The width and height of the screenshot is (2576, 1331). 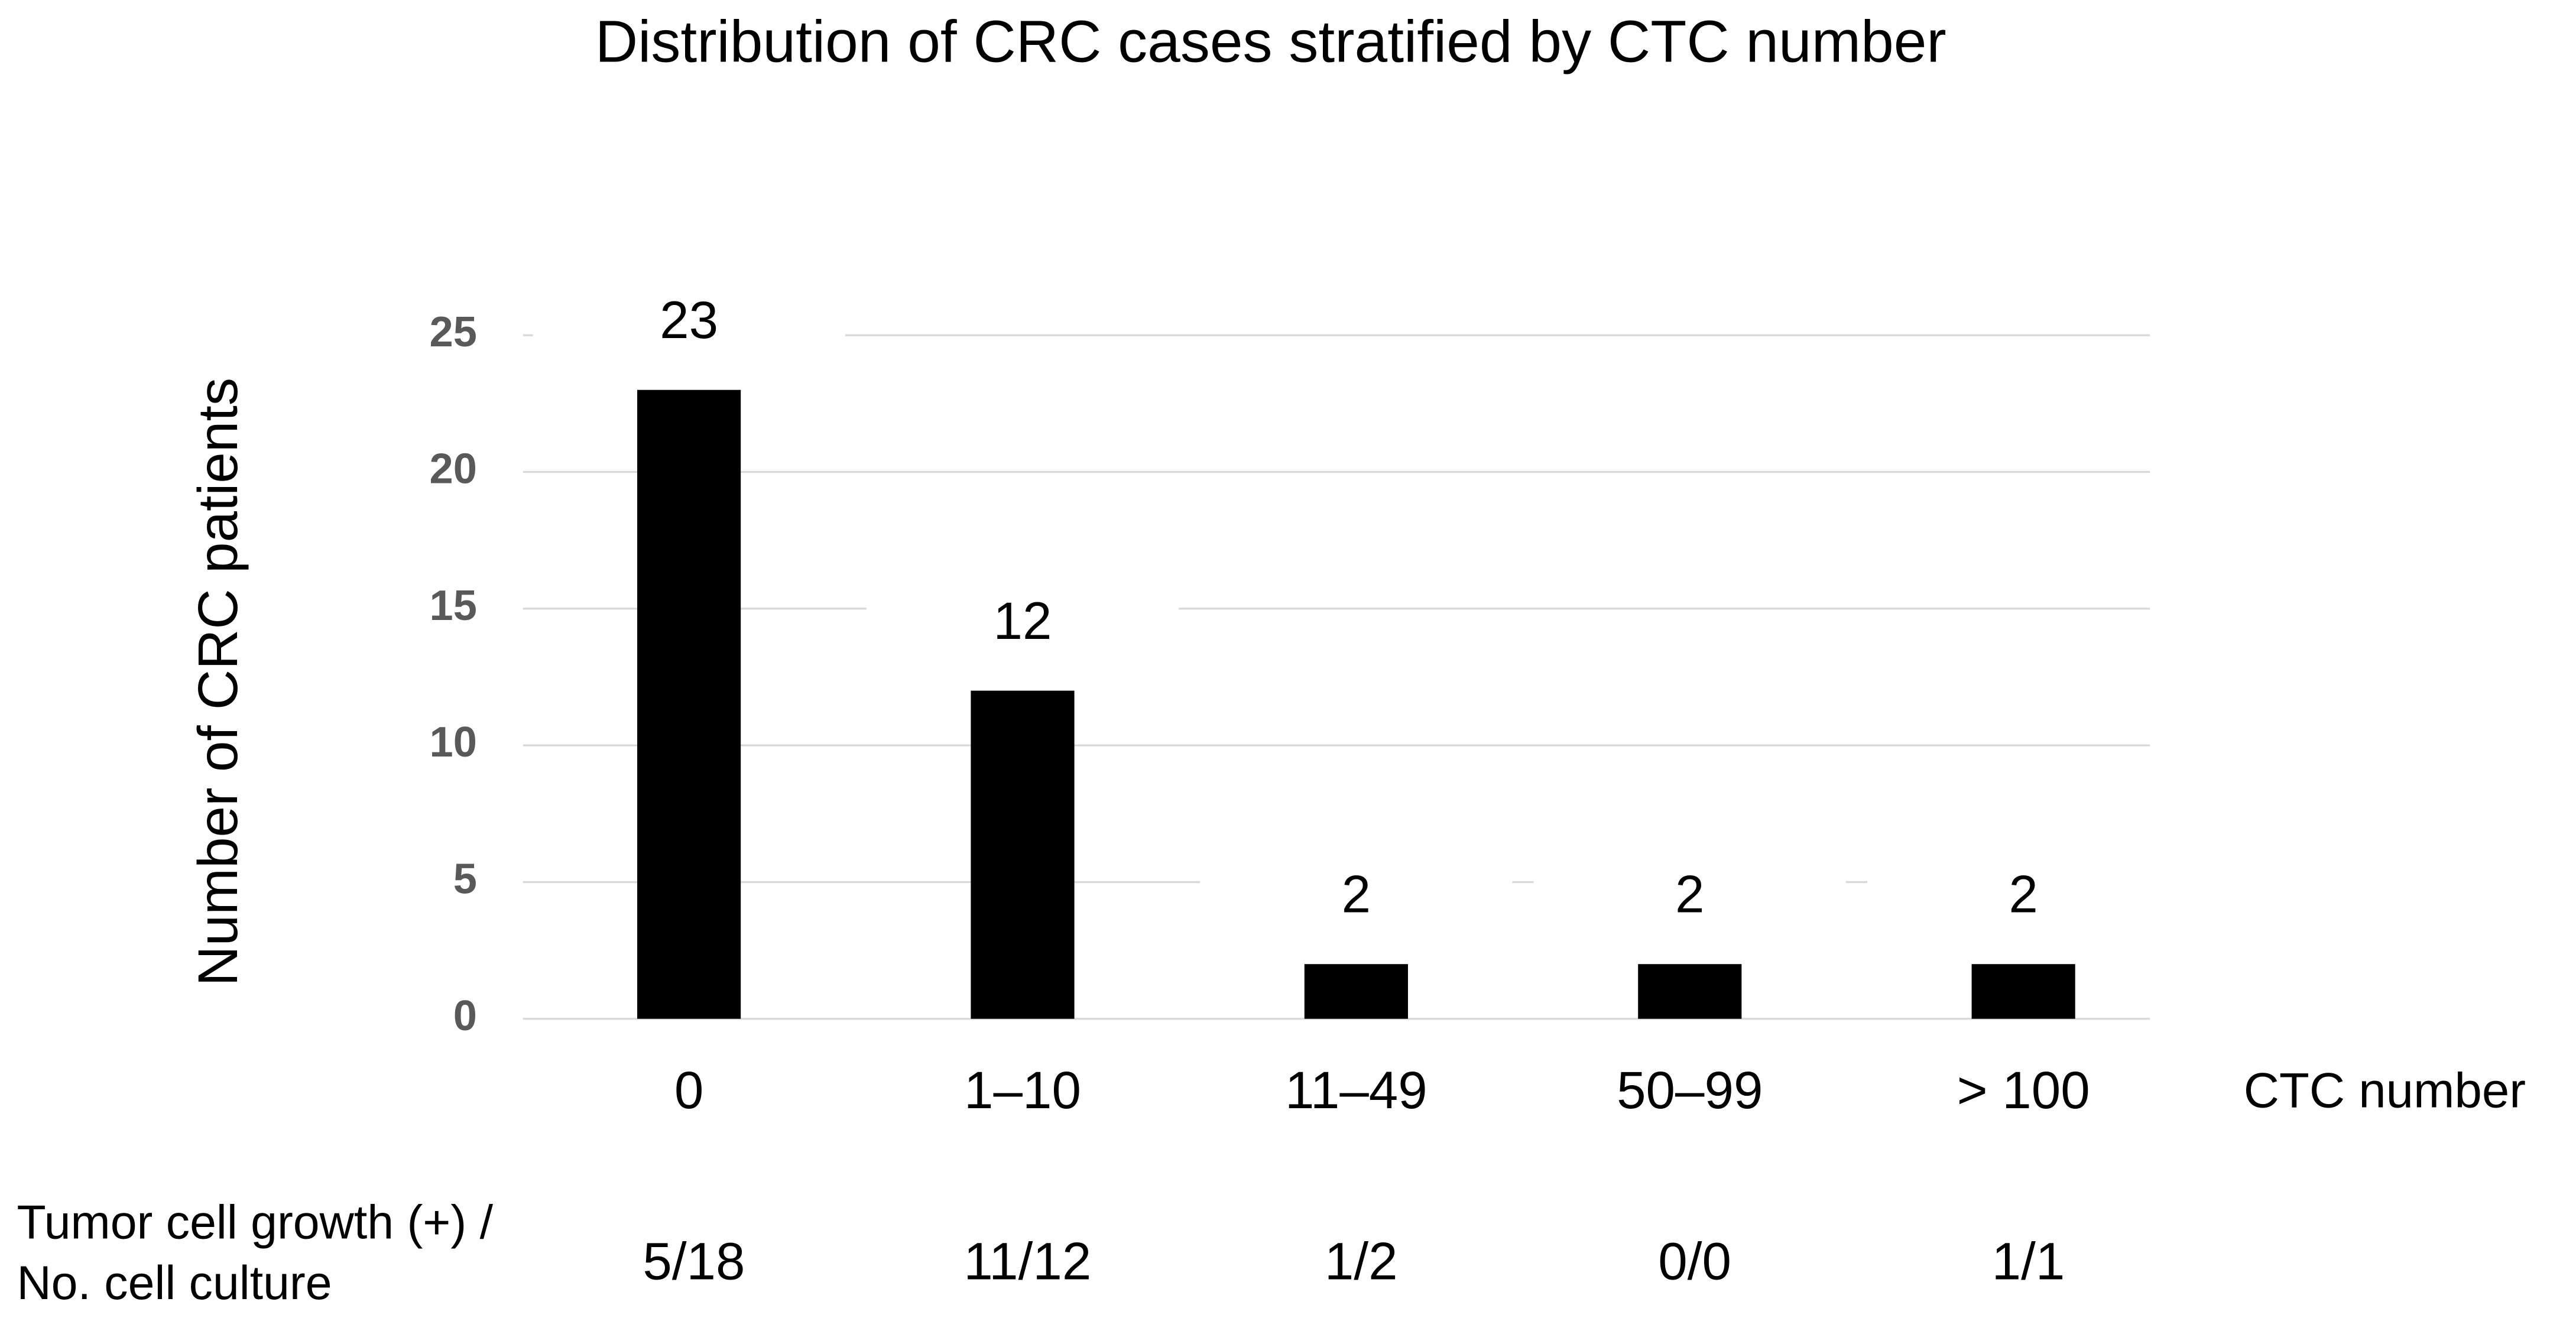 What do you see at coordinates (1694, 1260) in the screenshot?
I see `culture-value: 0/0` at bounding box center [1694, 1260].